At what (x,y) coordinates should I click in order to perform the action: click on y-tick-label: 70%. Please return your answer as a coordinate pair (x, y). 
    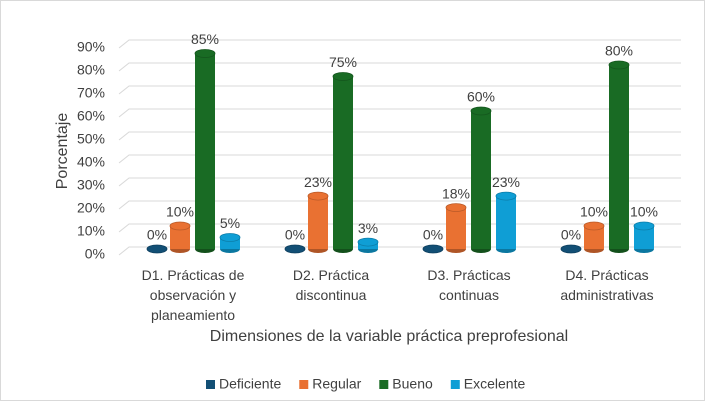
    Looking at the image, I should click on (91, 93).